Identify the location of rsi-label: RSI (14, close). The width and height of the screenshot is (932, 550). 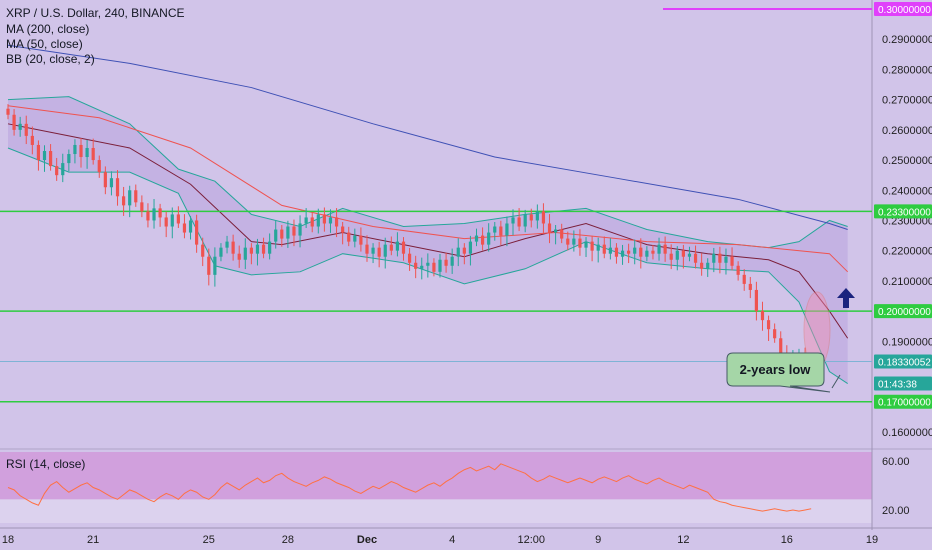
(45, 464).